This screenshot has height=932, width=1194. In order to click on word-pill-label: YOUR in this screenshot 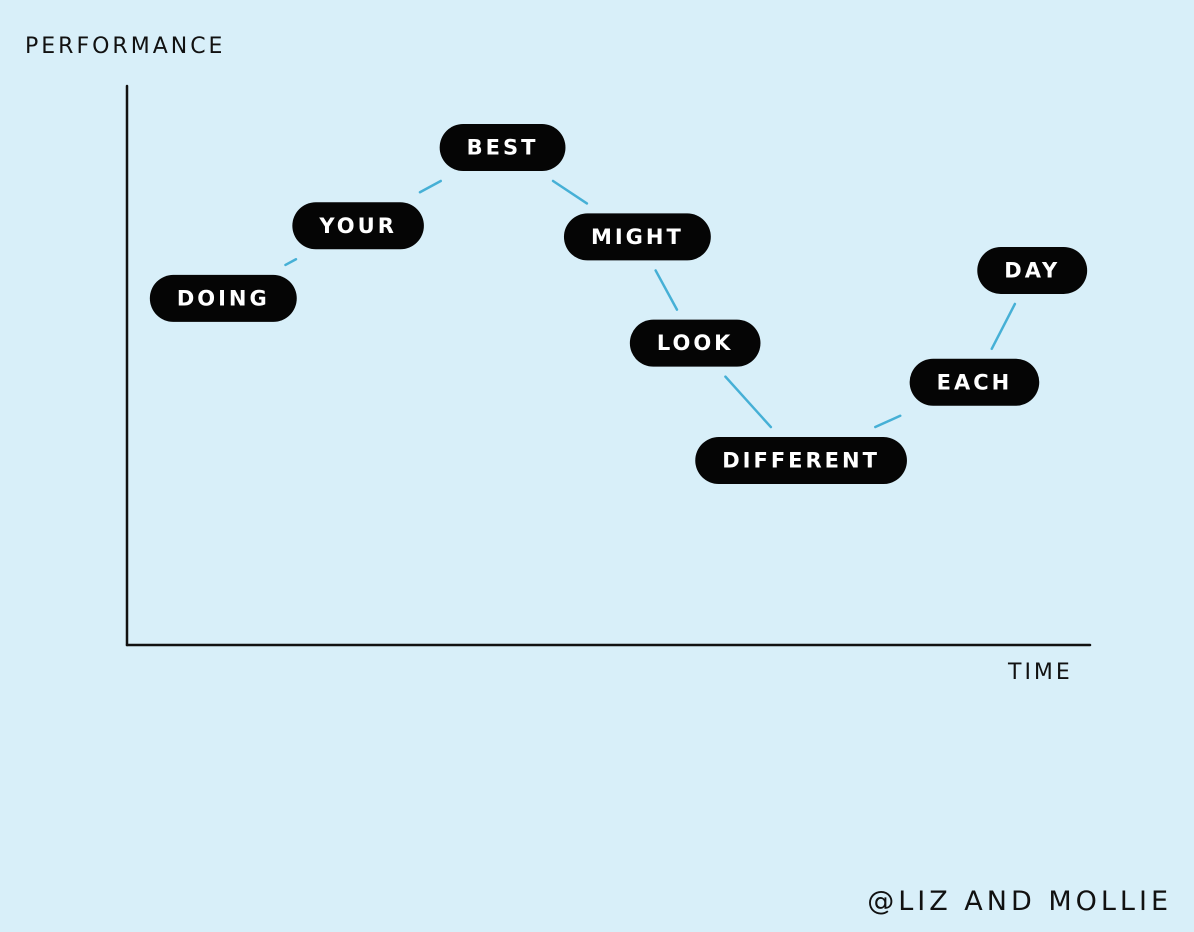, I will do `click(357, 226)`.